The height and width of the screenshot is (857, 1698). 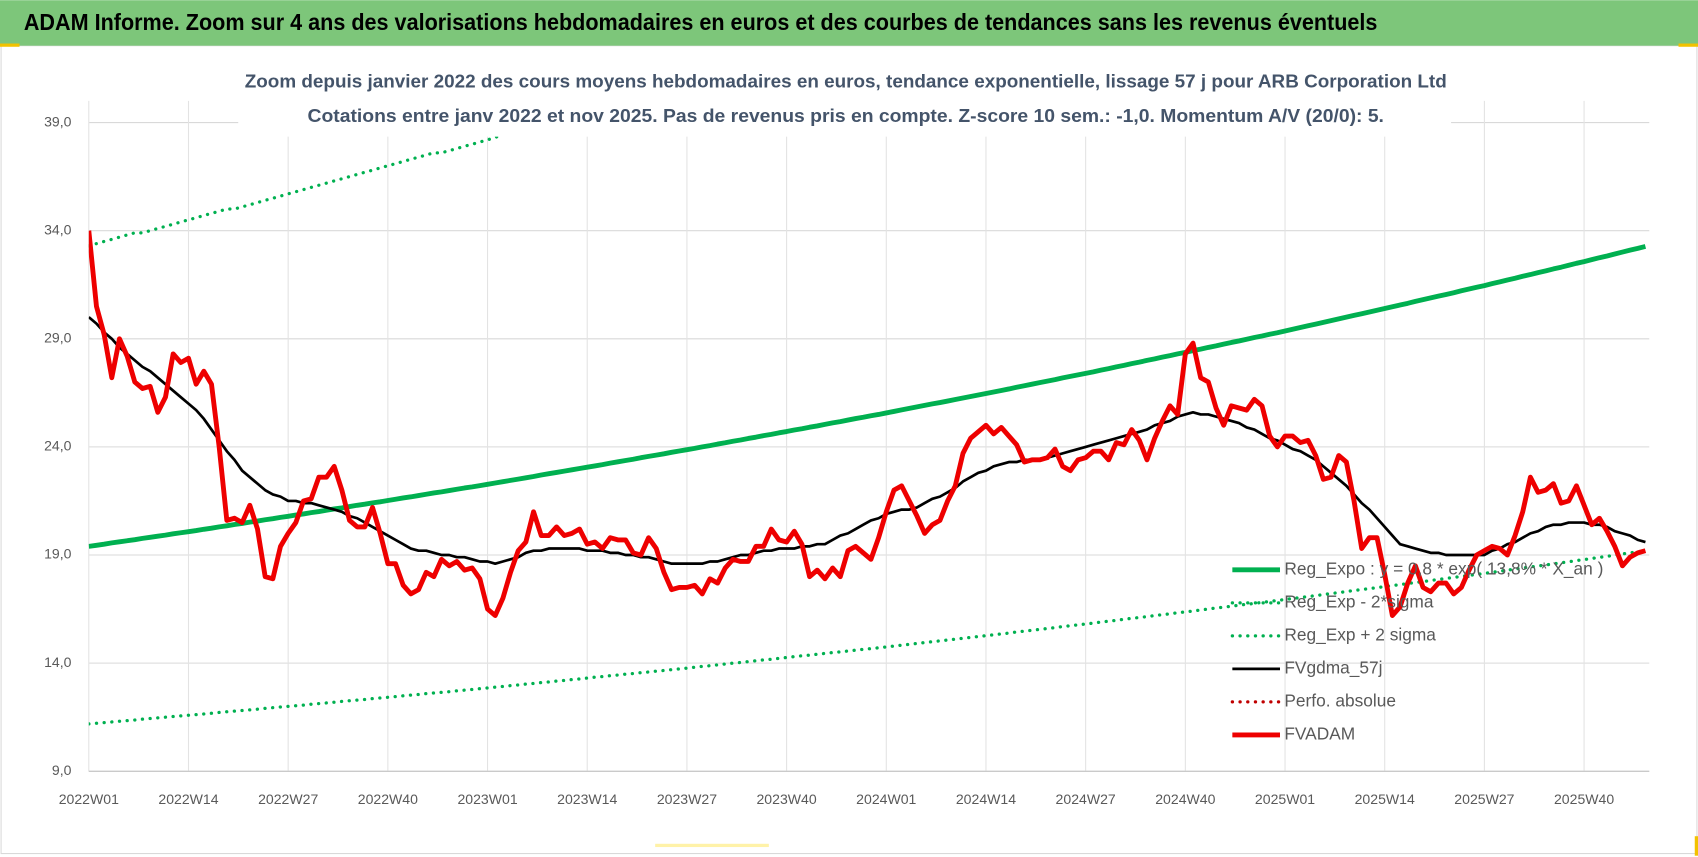 I want to click on x-tick-label: 2022W27, so click(x=288, y=799).